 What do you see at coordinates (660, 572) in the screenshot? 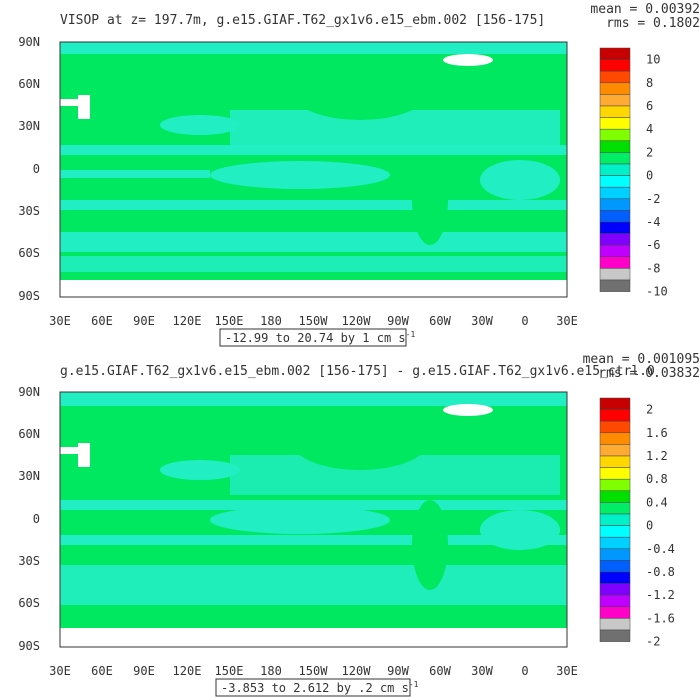
I see `colorbar-label: -0.8` at bounding box center [660, 572].